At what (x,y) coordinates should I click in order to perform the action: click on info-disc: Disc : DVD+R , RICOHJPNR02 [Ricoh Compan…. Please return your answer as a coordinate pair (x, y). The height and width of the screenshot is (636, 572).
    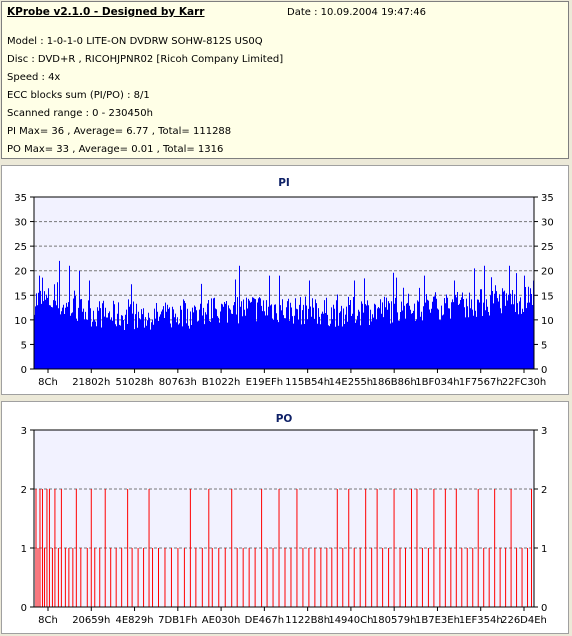
    Looking at the image, I should click on (145, 59).